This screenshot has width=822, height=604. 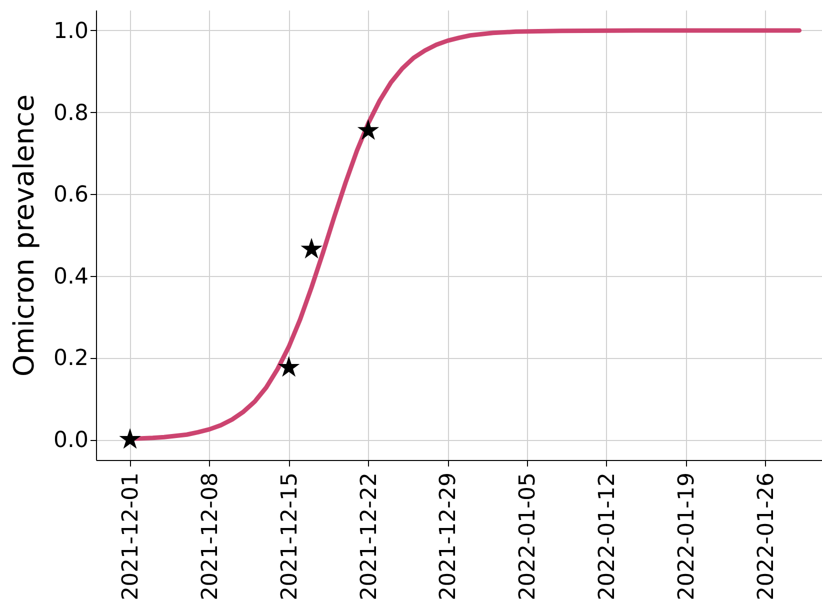 What do you see at coordinates (289, 536) in the screenshot?
I see `x-tick-label: 2021-12-15` at bounding box center [289, 536].